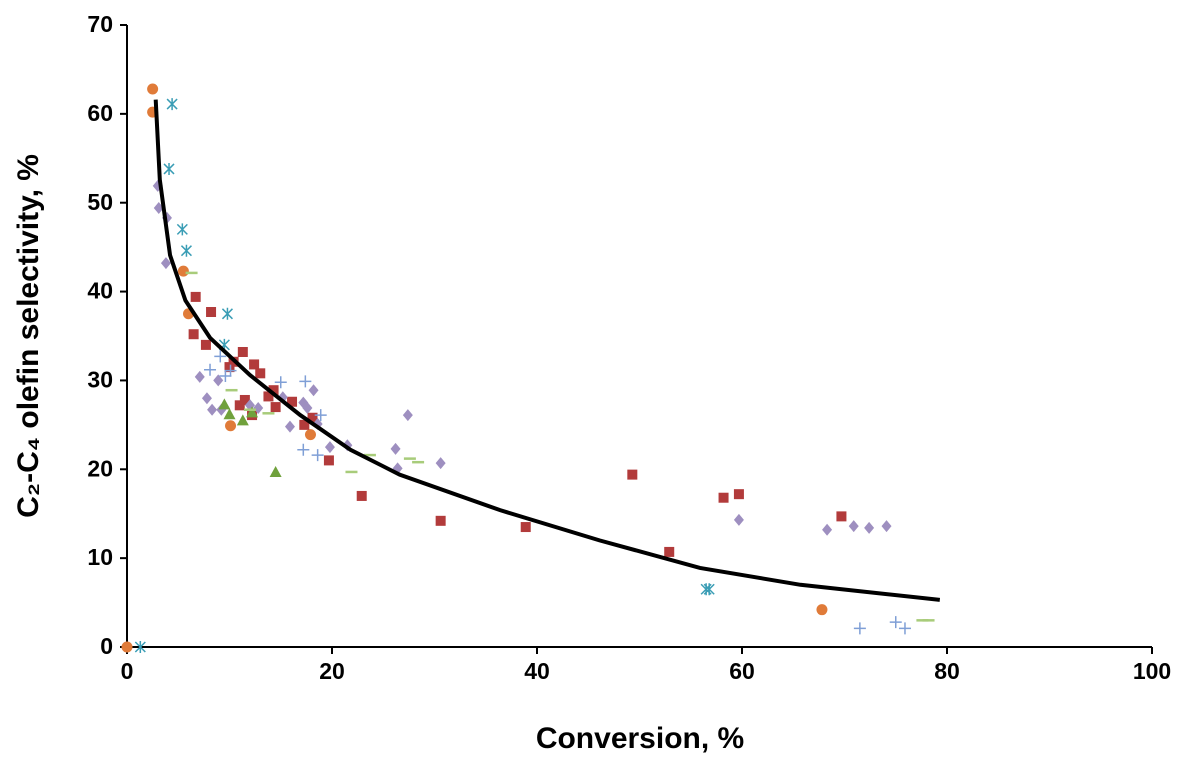 This screenshot has width=1182, height=761. What do you see at coordinates (100, 380) in the screenshot?
I see `y-tick-label: 30` at bounding box center [100, 380].